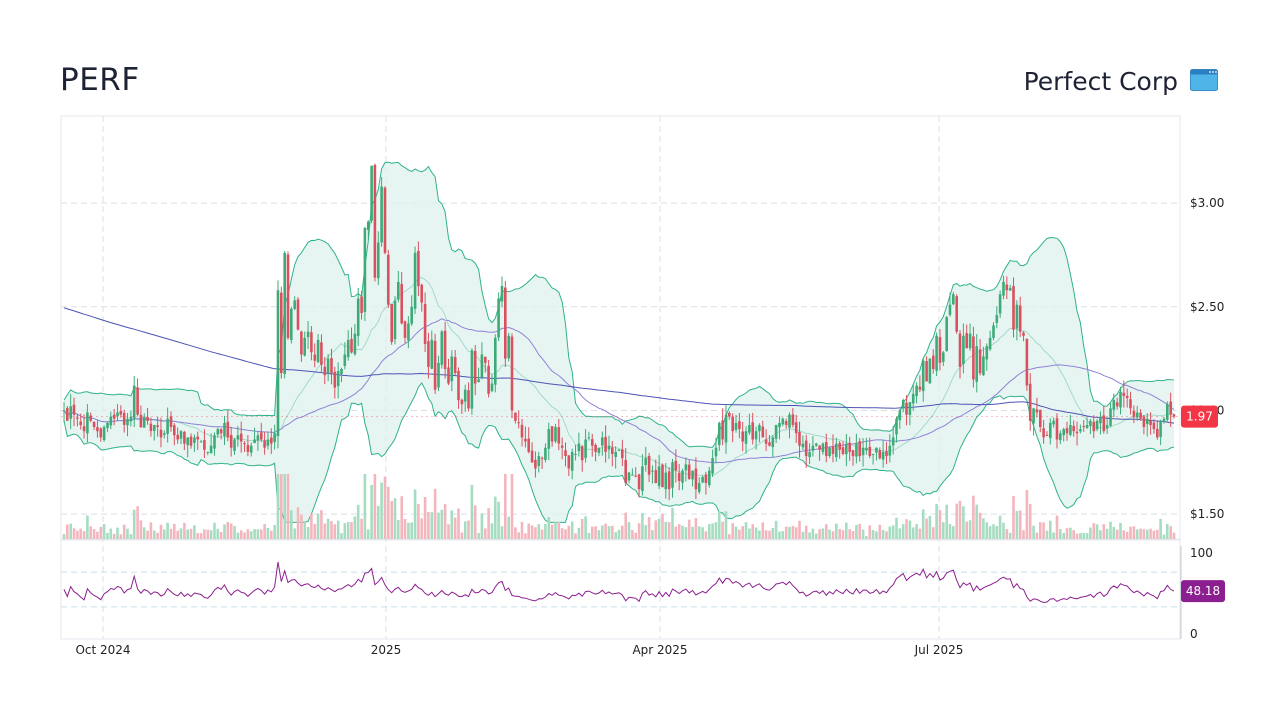  I want to click on rsi-panel-frame, so click(620, 589).